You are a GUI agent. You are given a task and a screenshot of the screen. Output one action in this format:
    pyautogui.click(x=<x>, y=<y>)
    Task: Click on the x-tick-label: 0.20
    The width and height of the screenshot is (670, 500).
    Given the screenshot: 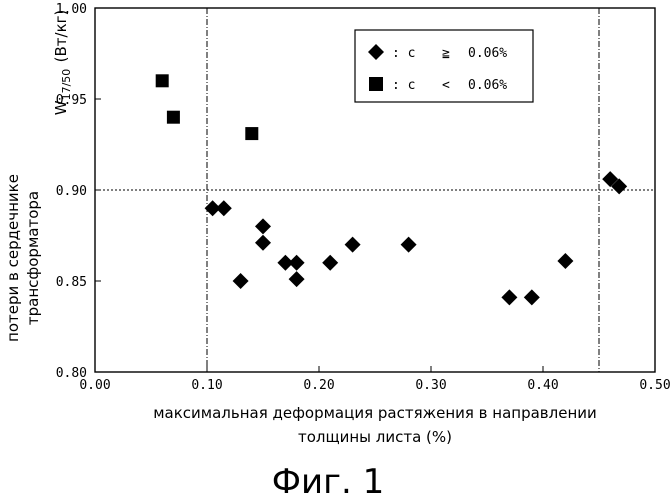 What is the action you would take?
    pyautogui.click(x=318, y=385)
    